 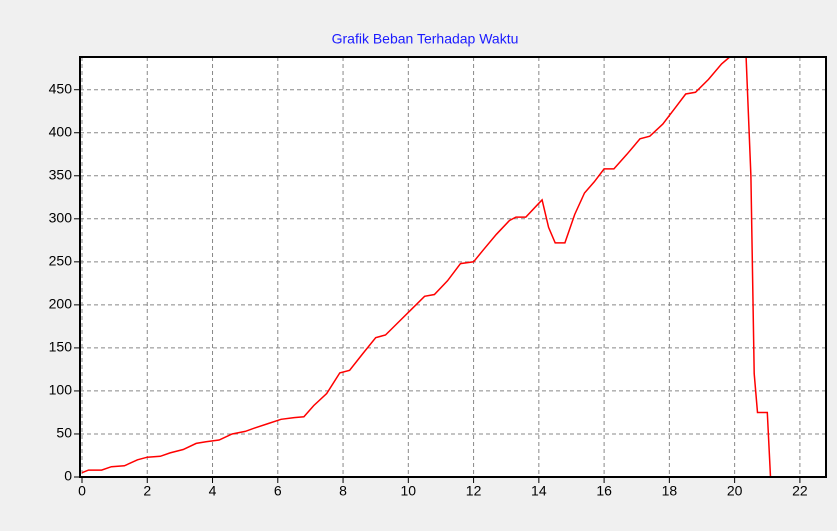 I want to click on x-tick-label: 22, so click(x=800, y=491).